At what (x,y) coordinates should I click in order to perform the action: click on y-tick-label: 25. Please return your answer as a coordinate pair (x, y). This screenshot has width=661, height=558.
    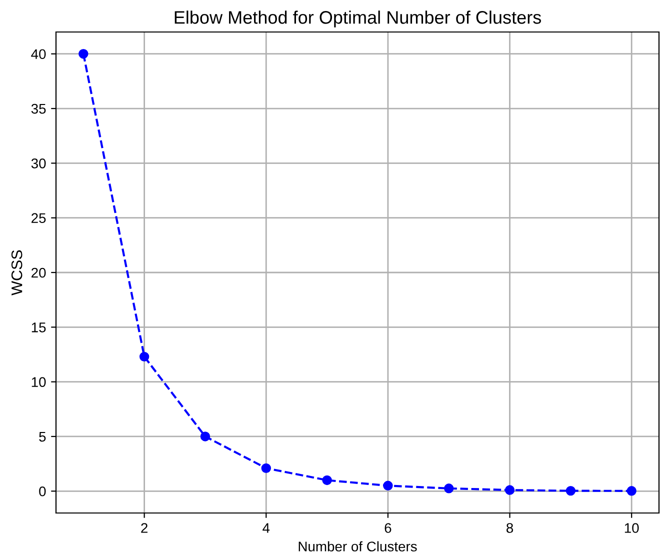
    Looking at the image, I should click on (39, 218).